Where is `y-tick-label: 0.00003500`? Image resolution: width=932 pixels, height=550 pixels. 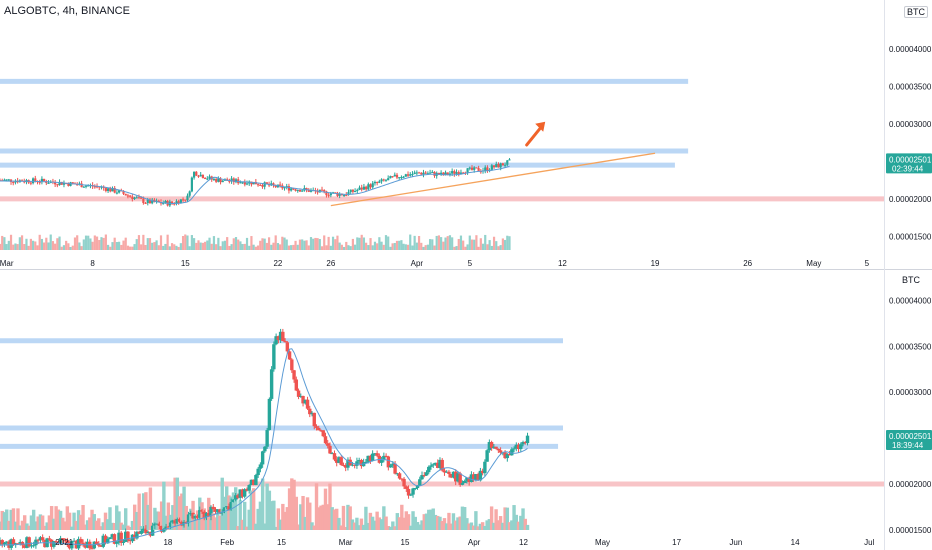 y-tick-label: 0.00003500 is located at coordinates (910, 87).